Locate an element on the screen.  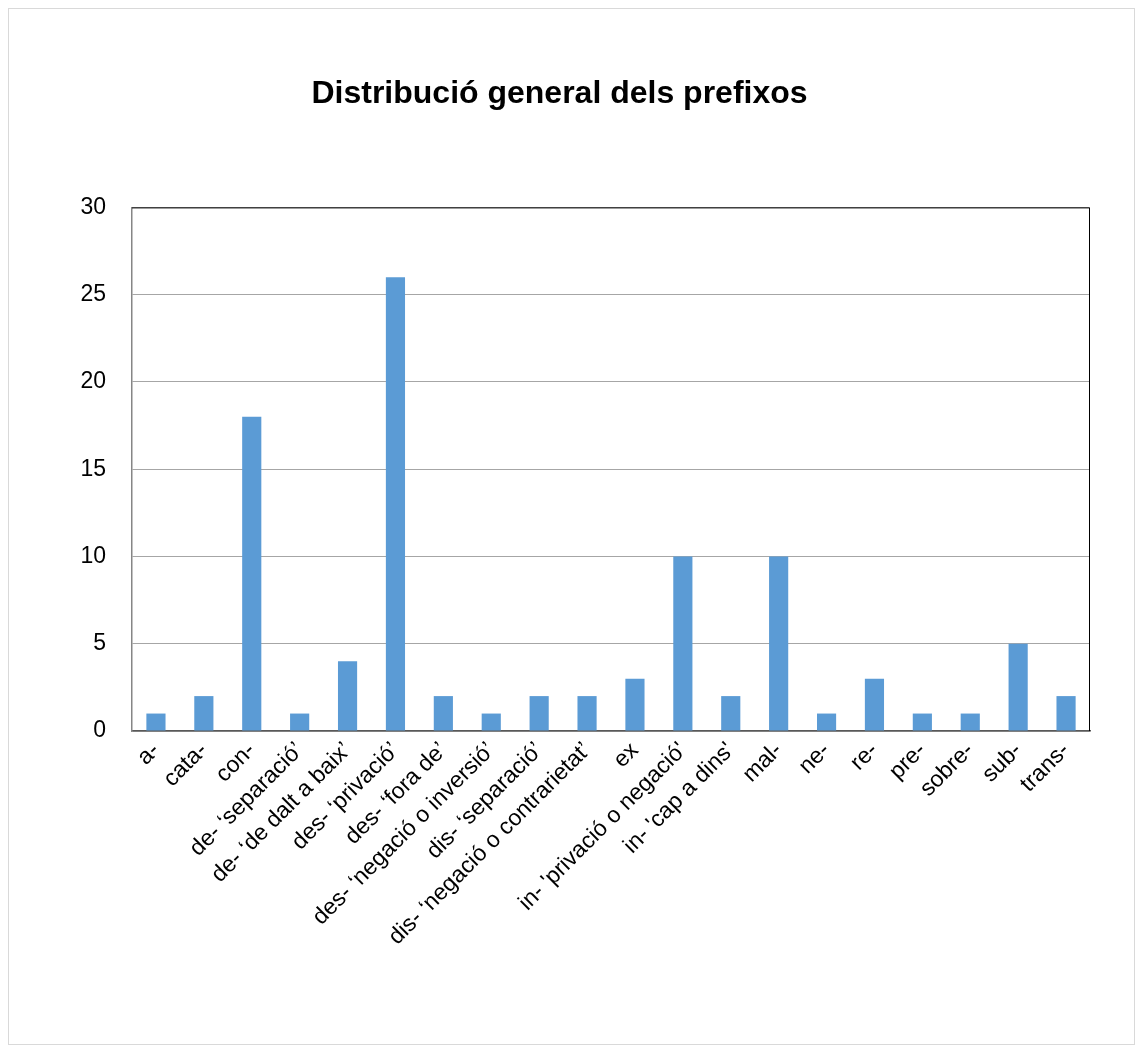
y-tick-label: 5 is located at coordinates (99, 642).